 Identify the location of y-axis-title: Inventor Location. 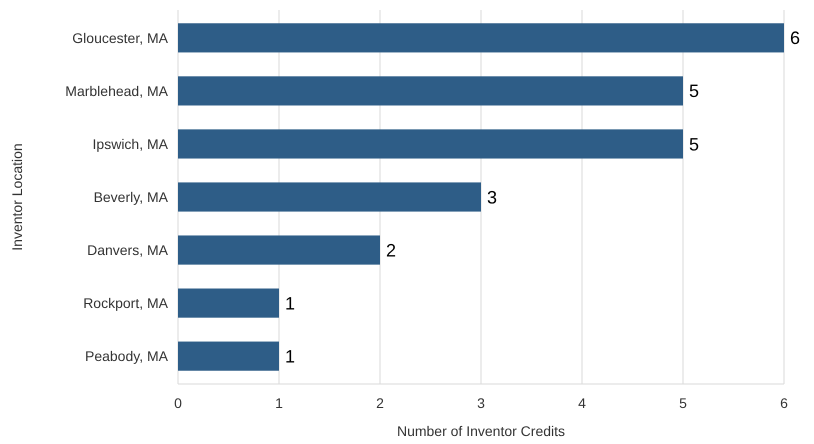
(17, 197).